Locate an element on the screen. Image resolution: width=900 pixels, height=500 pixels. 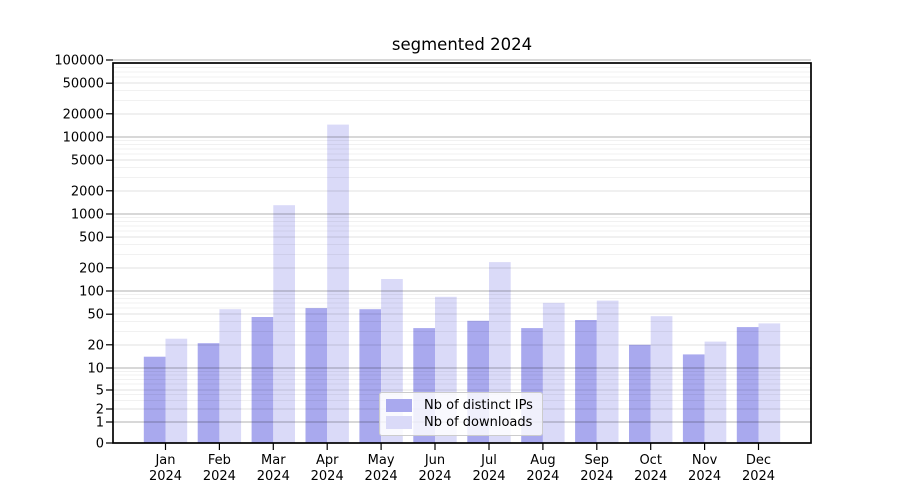
y-tick-label: 2 is located at coordinates (100, 410).